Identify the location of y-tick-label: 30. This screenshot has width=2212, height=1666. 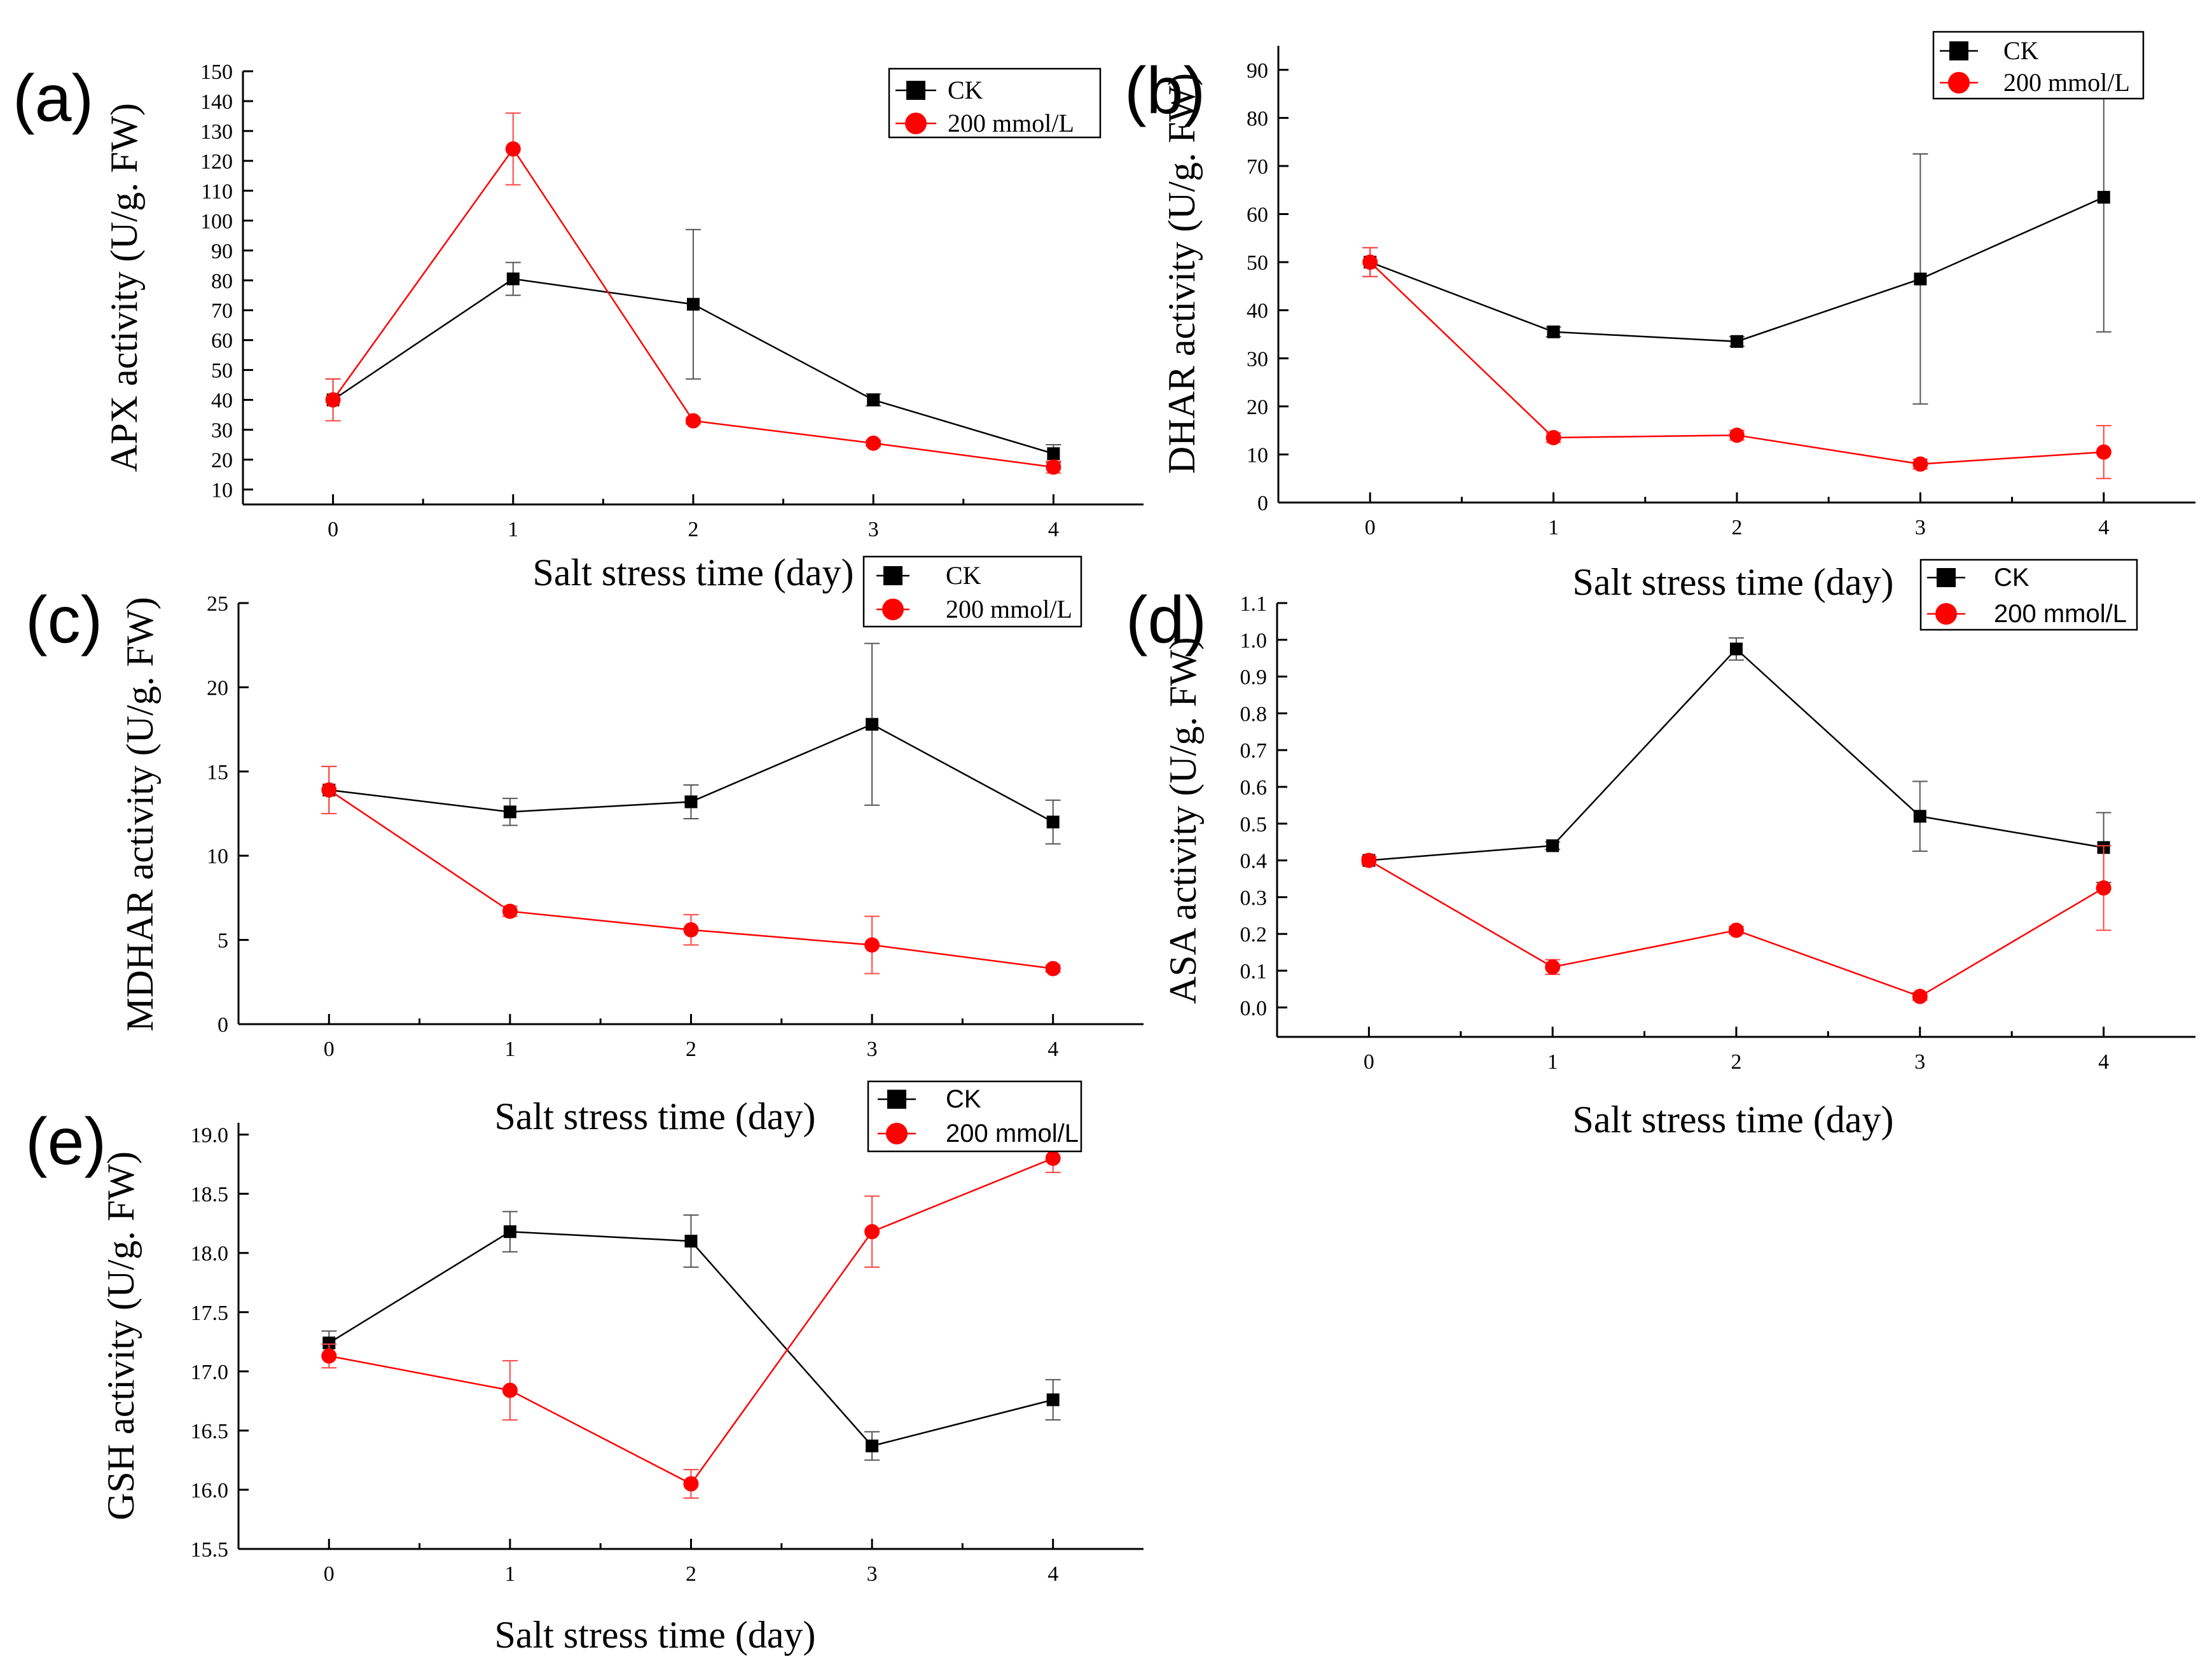
(222, 431).